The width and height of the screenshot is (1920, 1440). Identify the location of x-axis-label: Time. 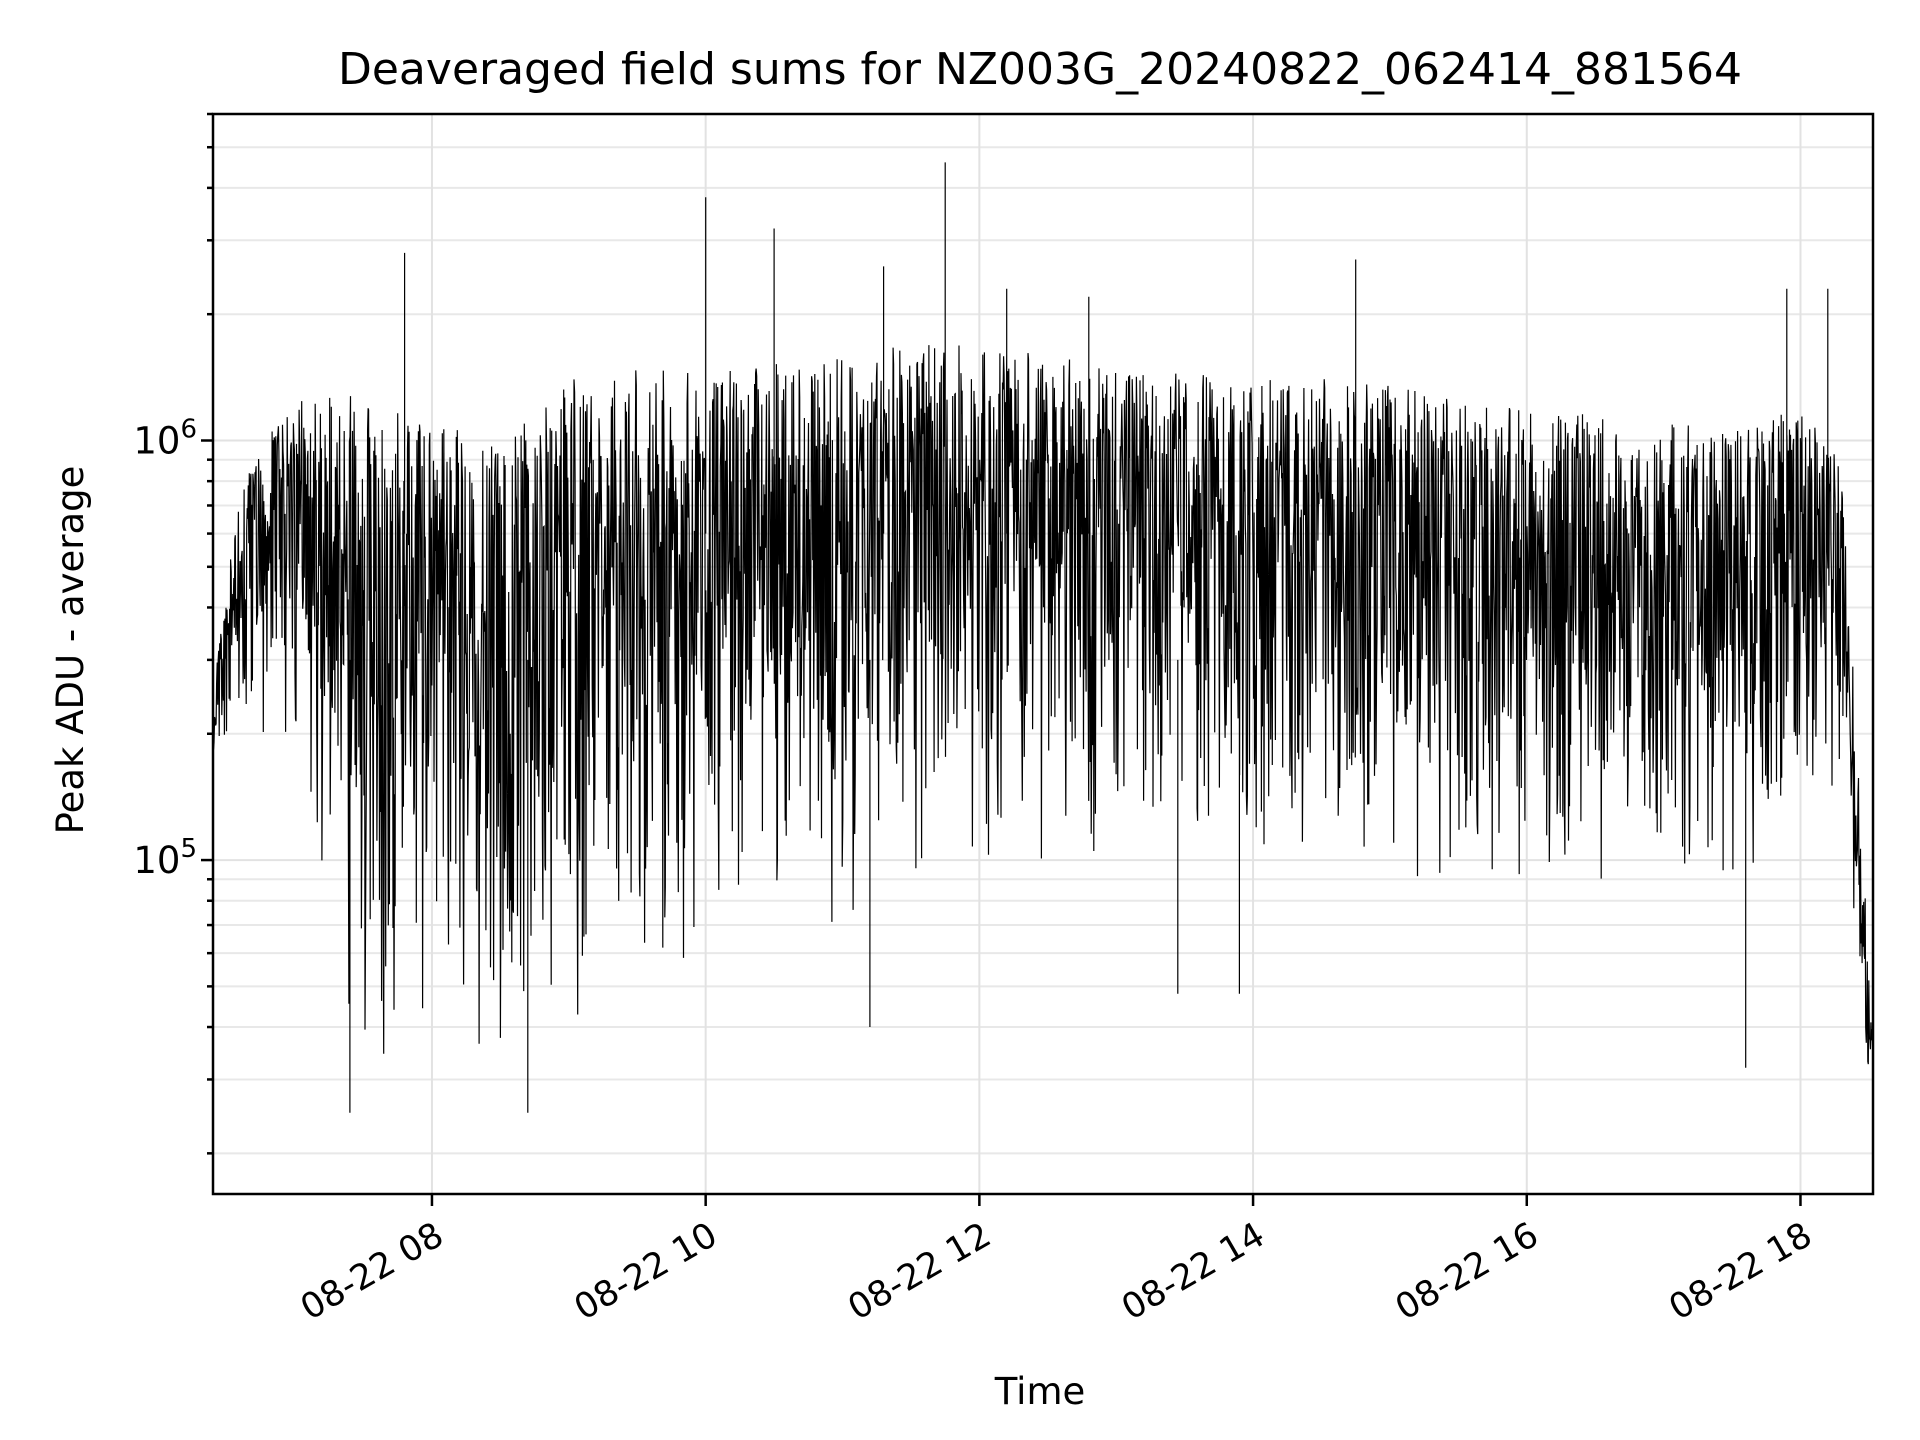
(1040, 1391).